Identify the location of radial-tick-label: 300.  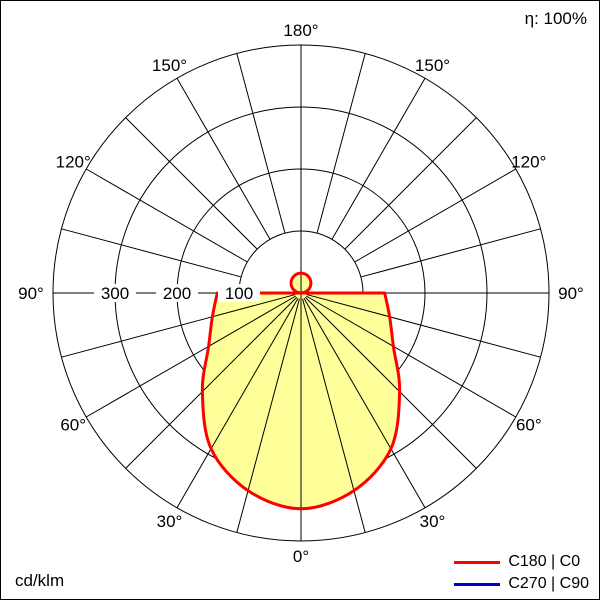
(115, 293).